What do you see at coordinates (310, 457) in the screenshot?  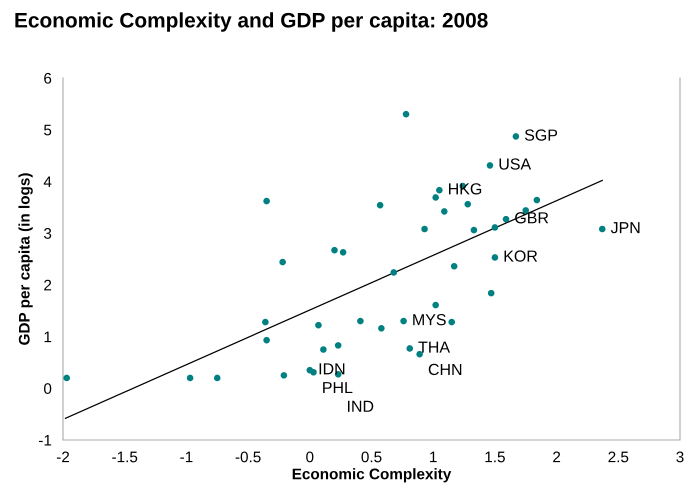 I see `x-tick-label: 0` at bounding box center [310, 457].